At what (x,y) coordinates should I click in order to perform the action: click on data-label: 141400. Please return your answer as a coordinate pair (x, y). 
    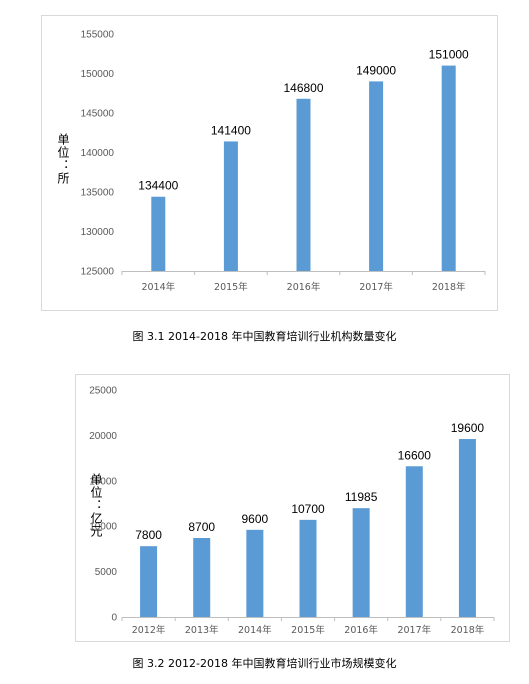
    Looking at the image, I should click on (231, 130).